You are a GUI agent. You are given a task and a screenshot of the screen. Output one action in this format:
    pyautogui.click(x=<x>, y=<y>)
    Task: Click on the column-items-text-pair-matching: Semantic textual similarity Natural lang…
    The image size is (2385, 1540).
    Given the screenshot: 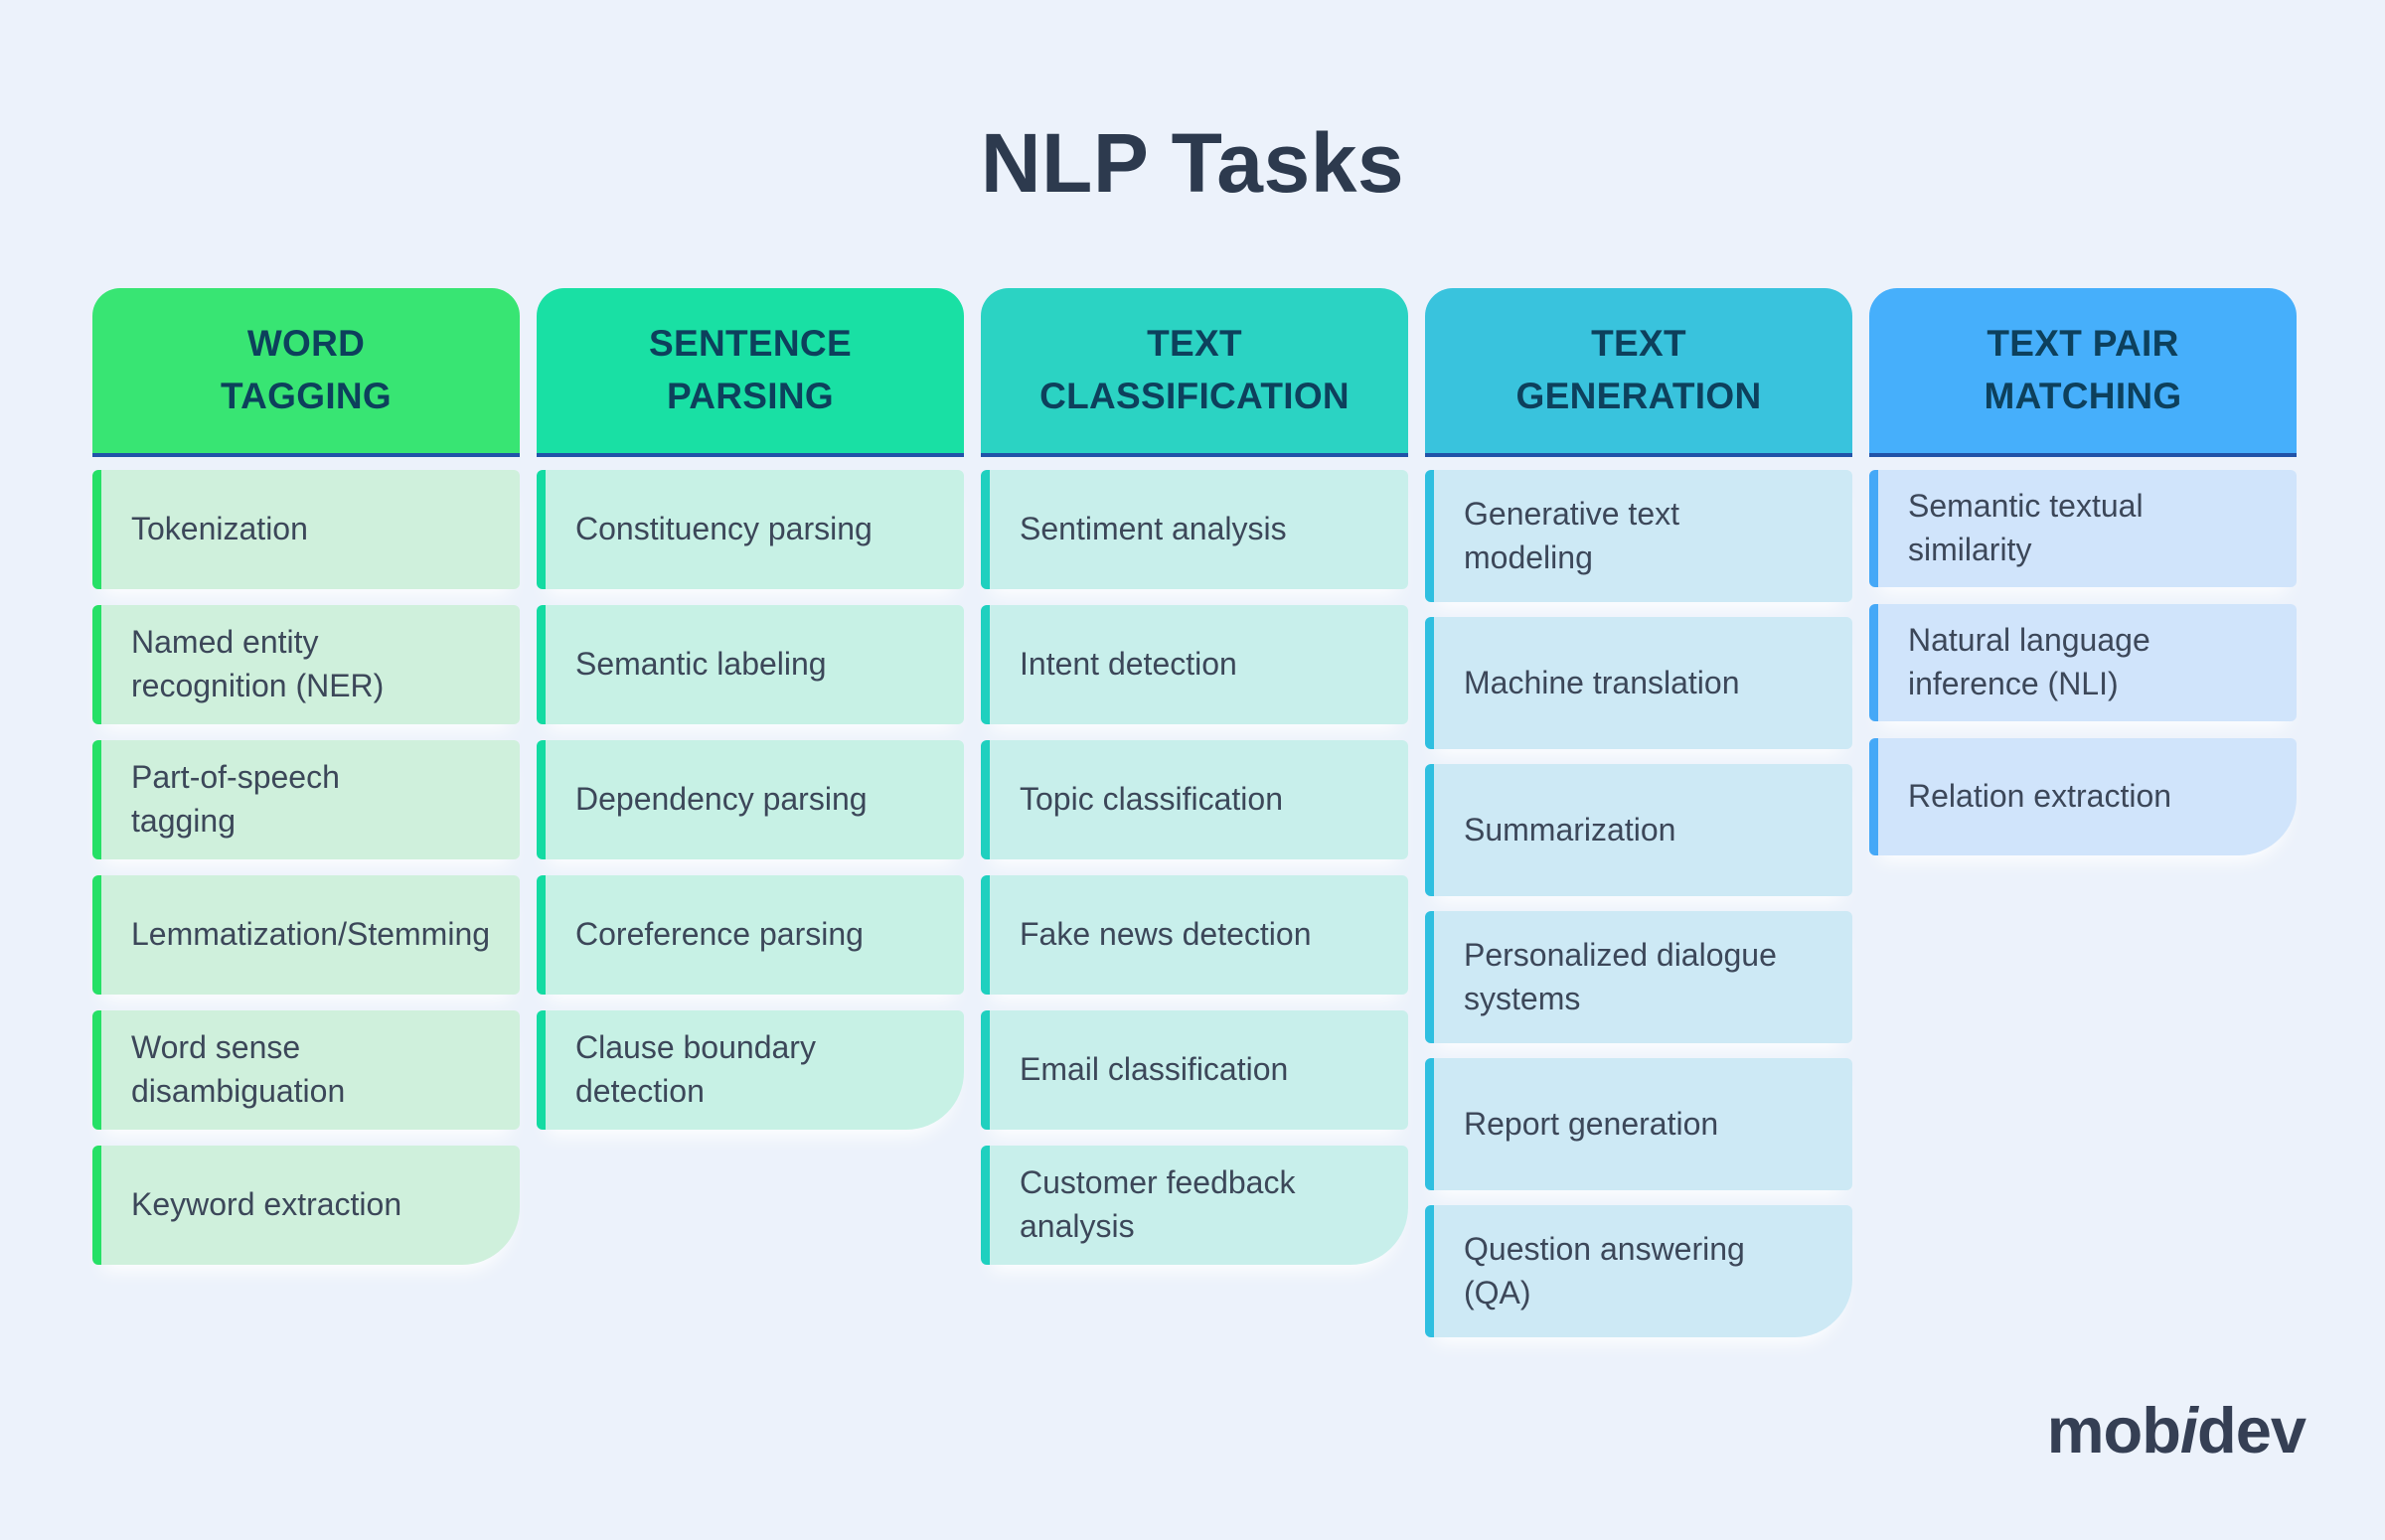 What is the action you would take?
    pyautogui.click(x=2083, y=662)
    